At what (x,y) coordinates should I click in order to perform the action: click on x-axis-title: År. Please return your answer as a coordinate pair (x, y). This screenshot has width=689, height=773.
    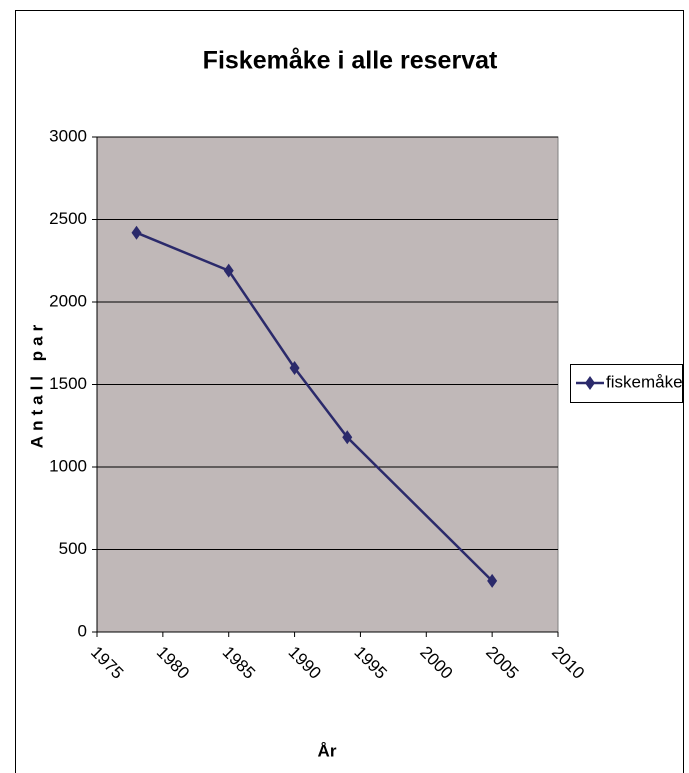
    Looking at the image, I should click on (327, 750).